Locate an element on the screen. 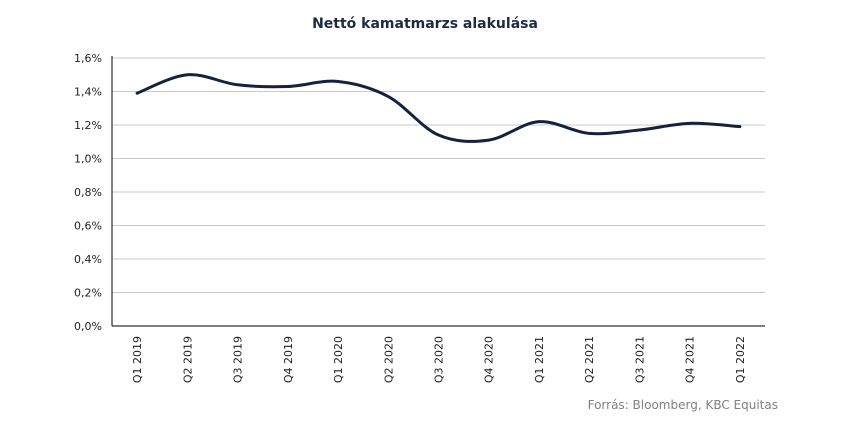 The width and height of the screenshot is (850, 433). x-tick-label: Q3 2020 is located at coordinates (439, 359).